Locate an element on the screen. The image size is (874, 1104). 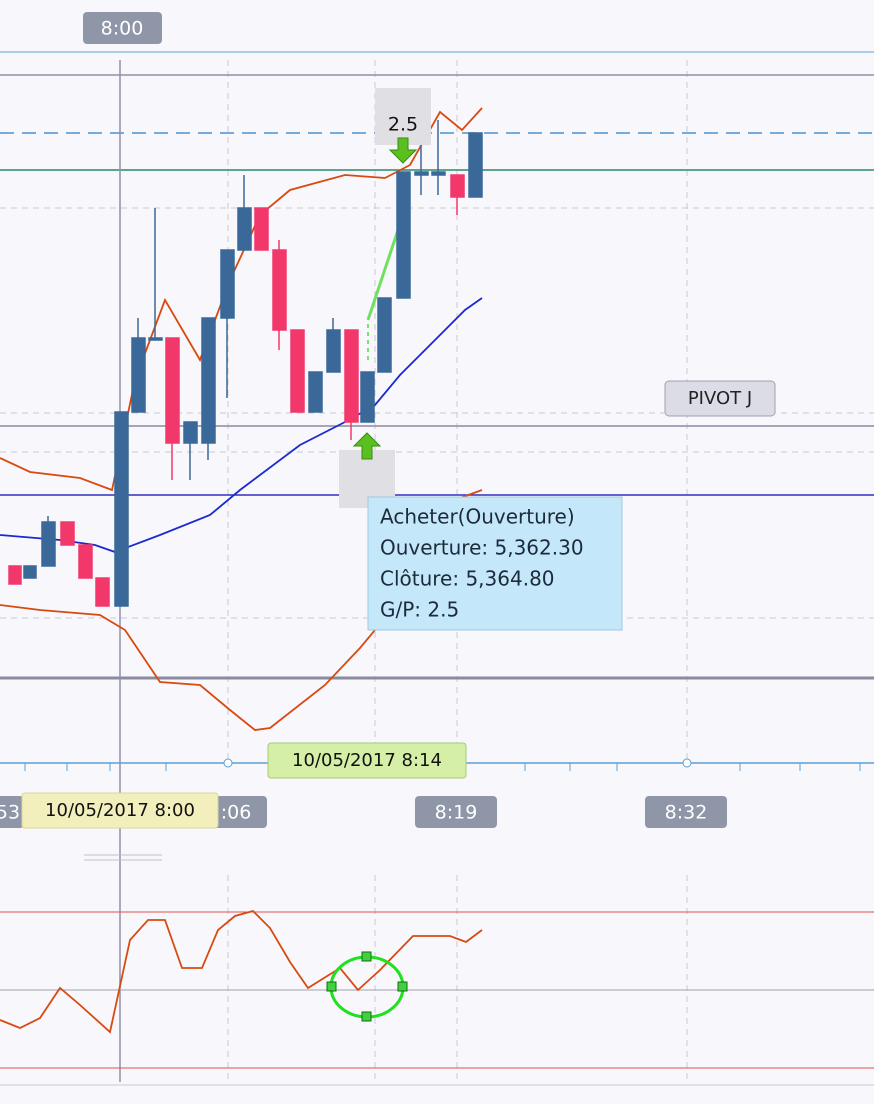
trade-label: 2.5 is located at coordinates (403, 125).